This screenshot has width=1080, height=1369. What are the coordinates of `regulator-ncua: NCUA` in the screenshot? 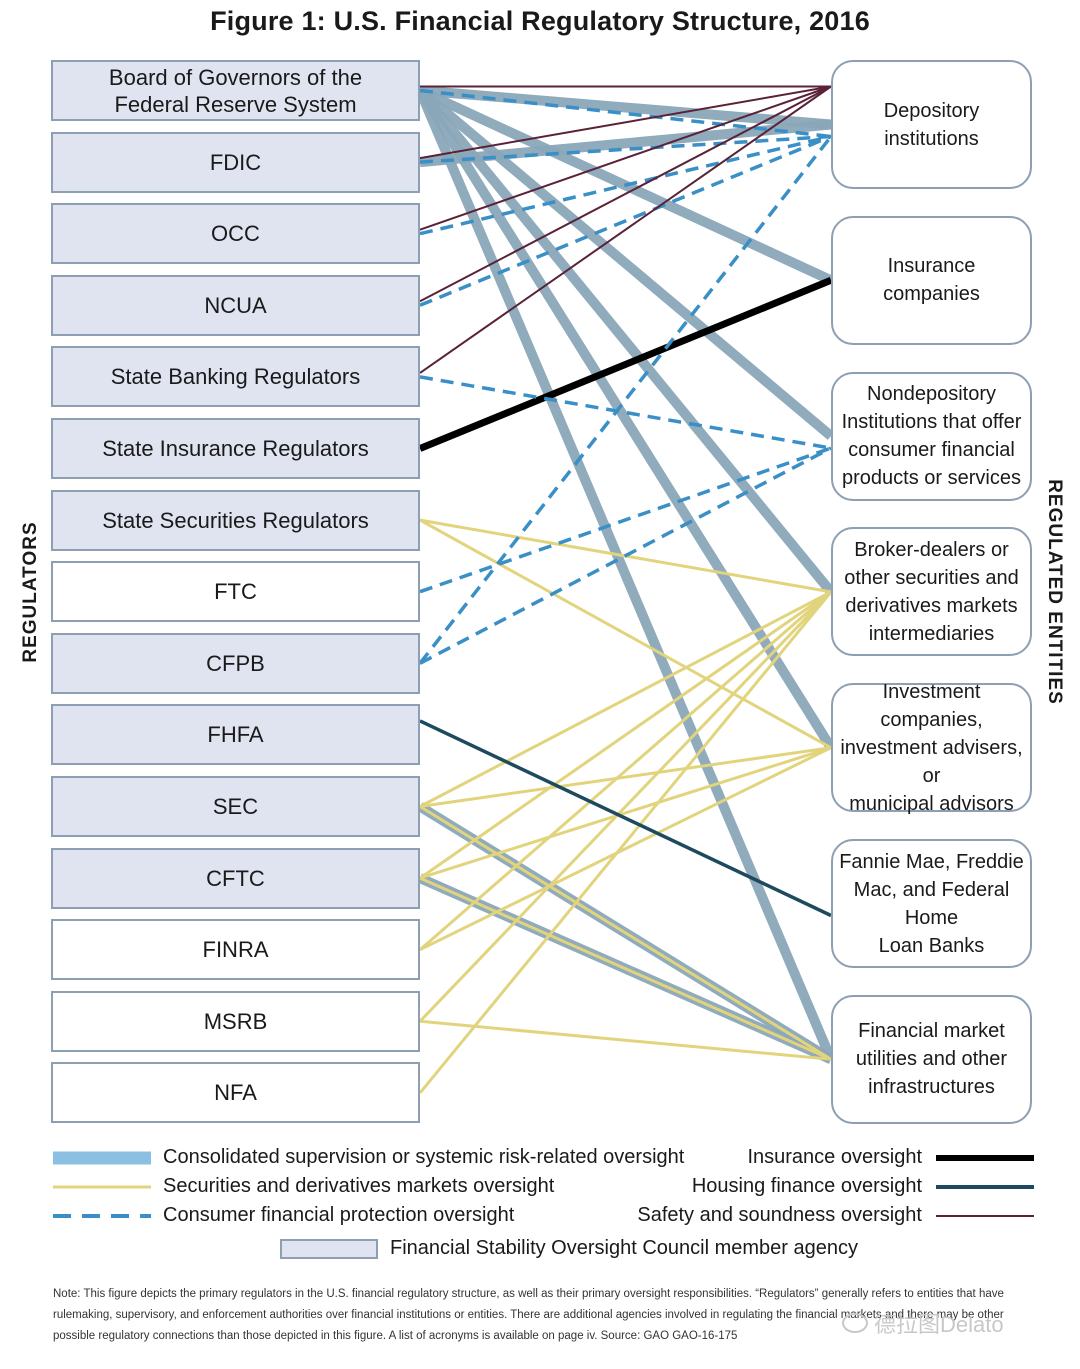 It's located at (235, 305).